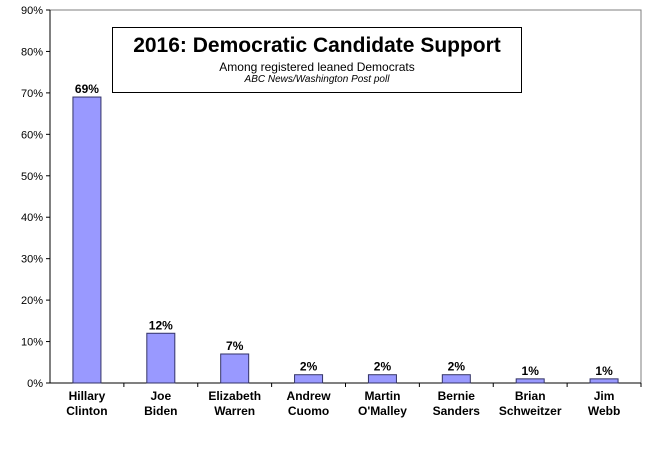  What do you see at coordinates (86, 411) in the screenshot?
I see `x-tick-label: Clinton` at bounding box center [86, 411].